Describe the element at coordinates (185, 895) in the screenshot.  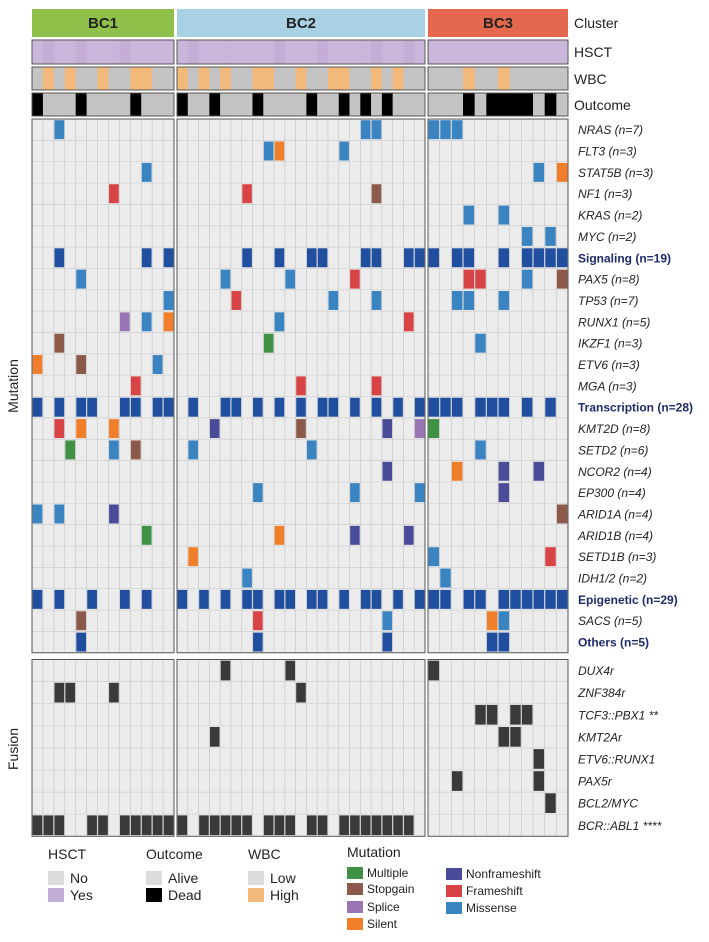
I see `legend-label: Dead` at that location.